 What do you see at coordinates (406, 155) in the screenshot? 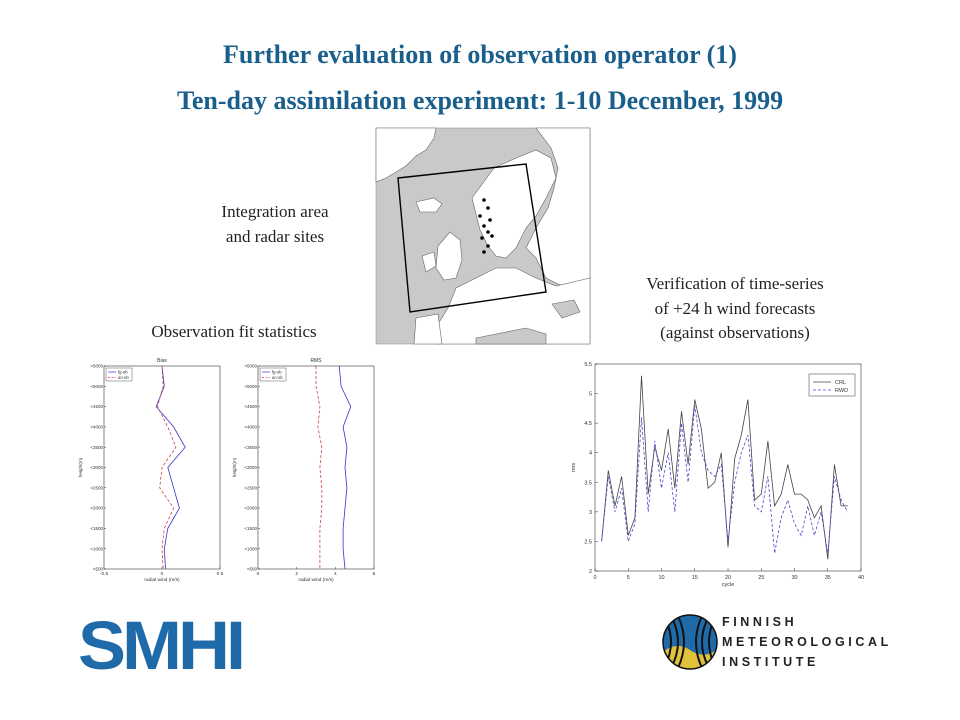
I see `greenland-land` at bounding box center [406, 155].